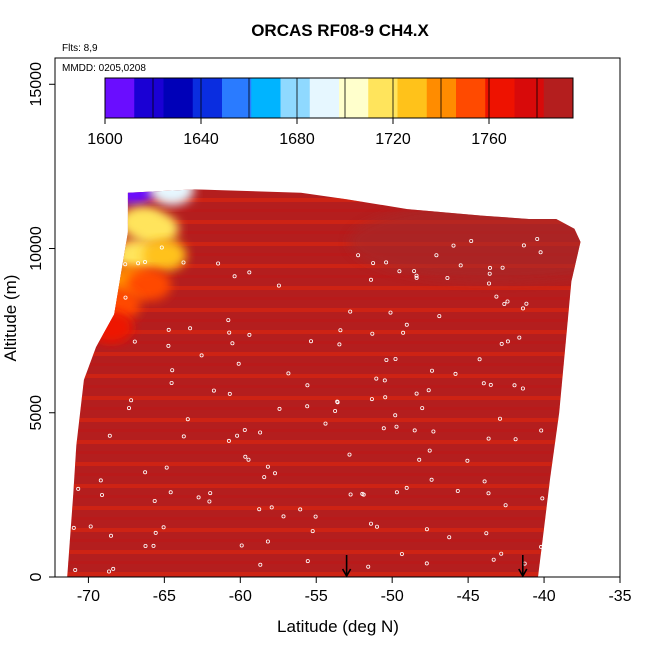 The width and height of the screenshot is (650, 650). I want to click on colorbar-tick-label: 1600, so click(105, 139).